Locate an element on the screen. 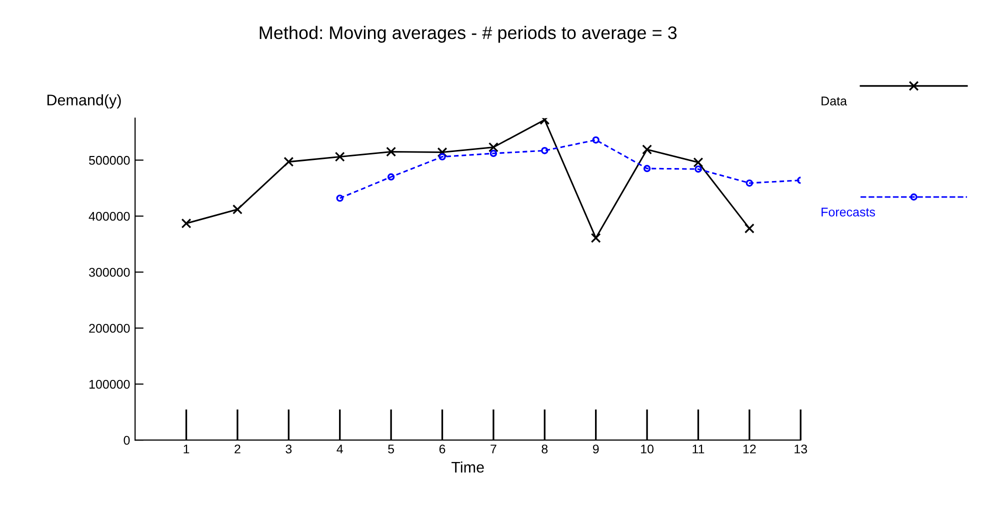 The image size is (986, 507). x-tick-label: 7 is located at coordinates (493, 449).